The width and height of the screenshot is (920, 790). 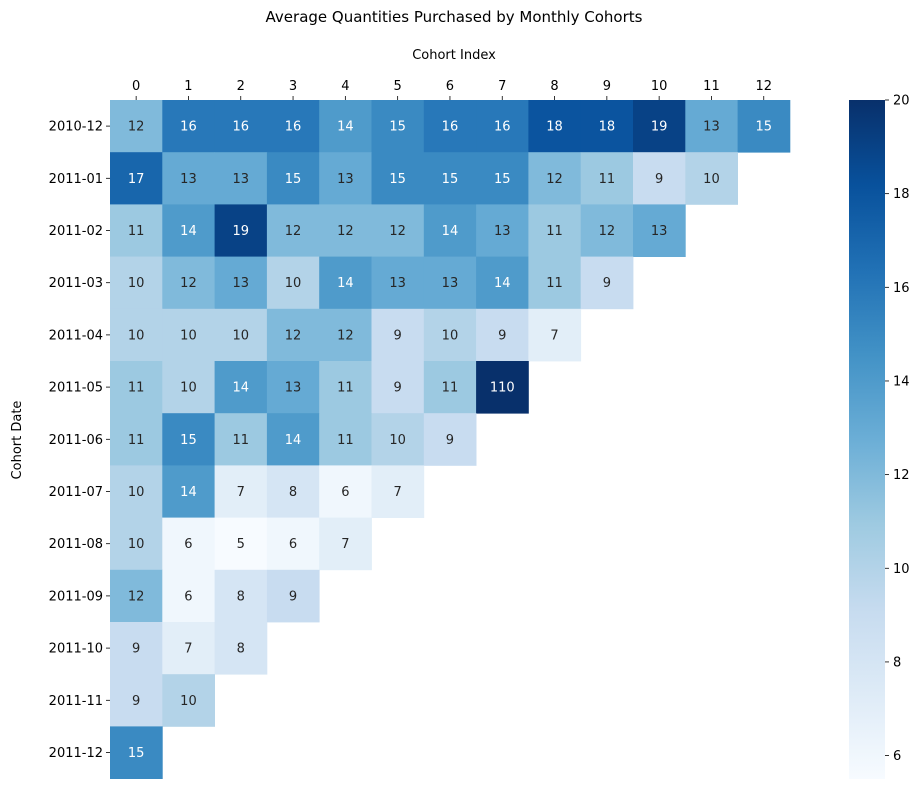 I want to click on y-tick-label: 2011-11, so click(x=76, y=701).